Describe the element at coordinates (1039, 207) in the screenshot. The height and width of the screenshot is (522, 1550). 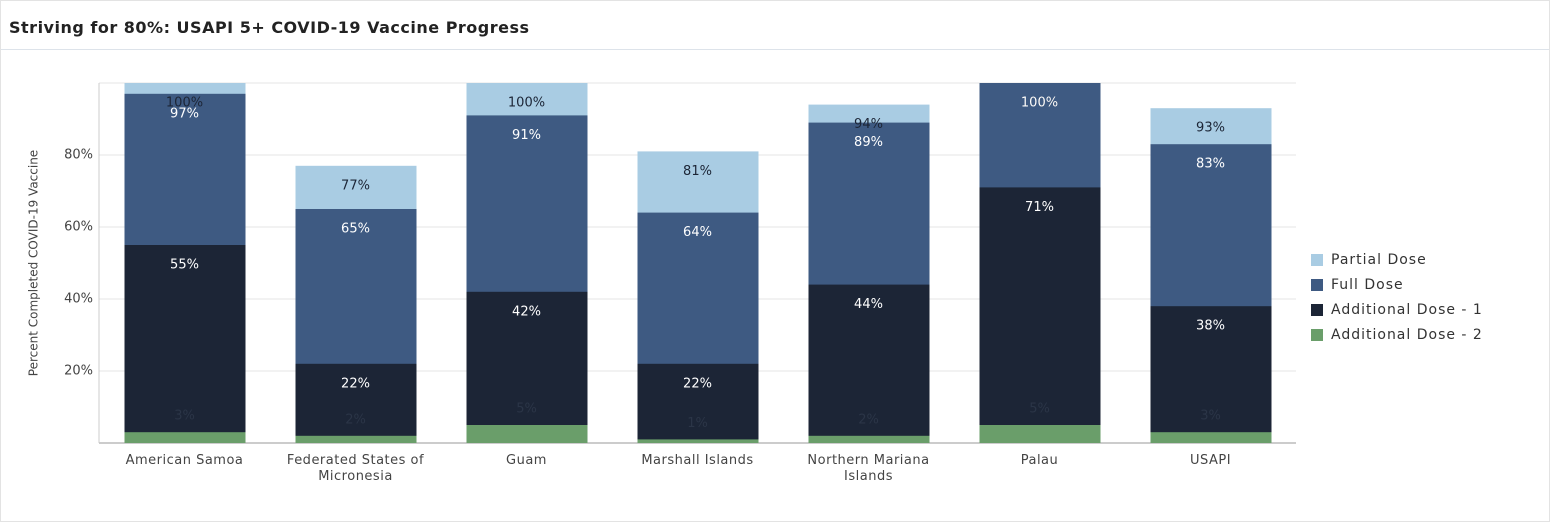
I see `data-label: 71%` at that location.